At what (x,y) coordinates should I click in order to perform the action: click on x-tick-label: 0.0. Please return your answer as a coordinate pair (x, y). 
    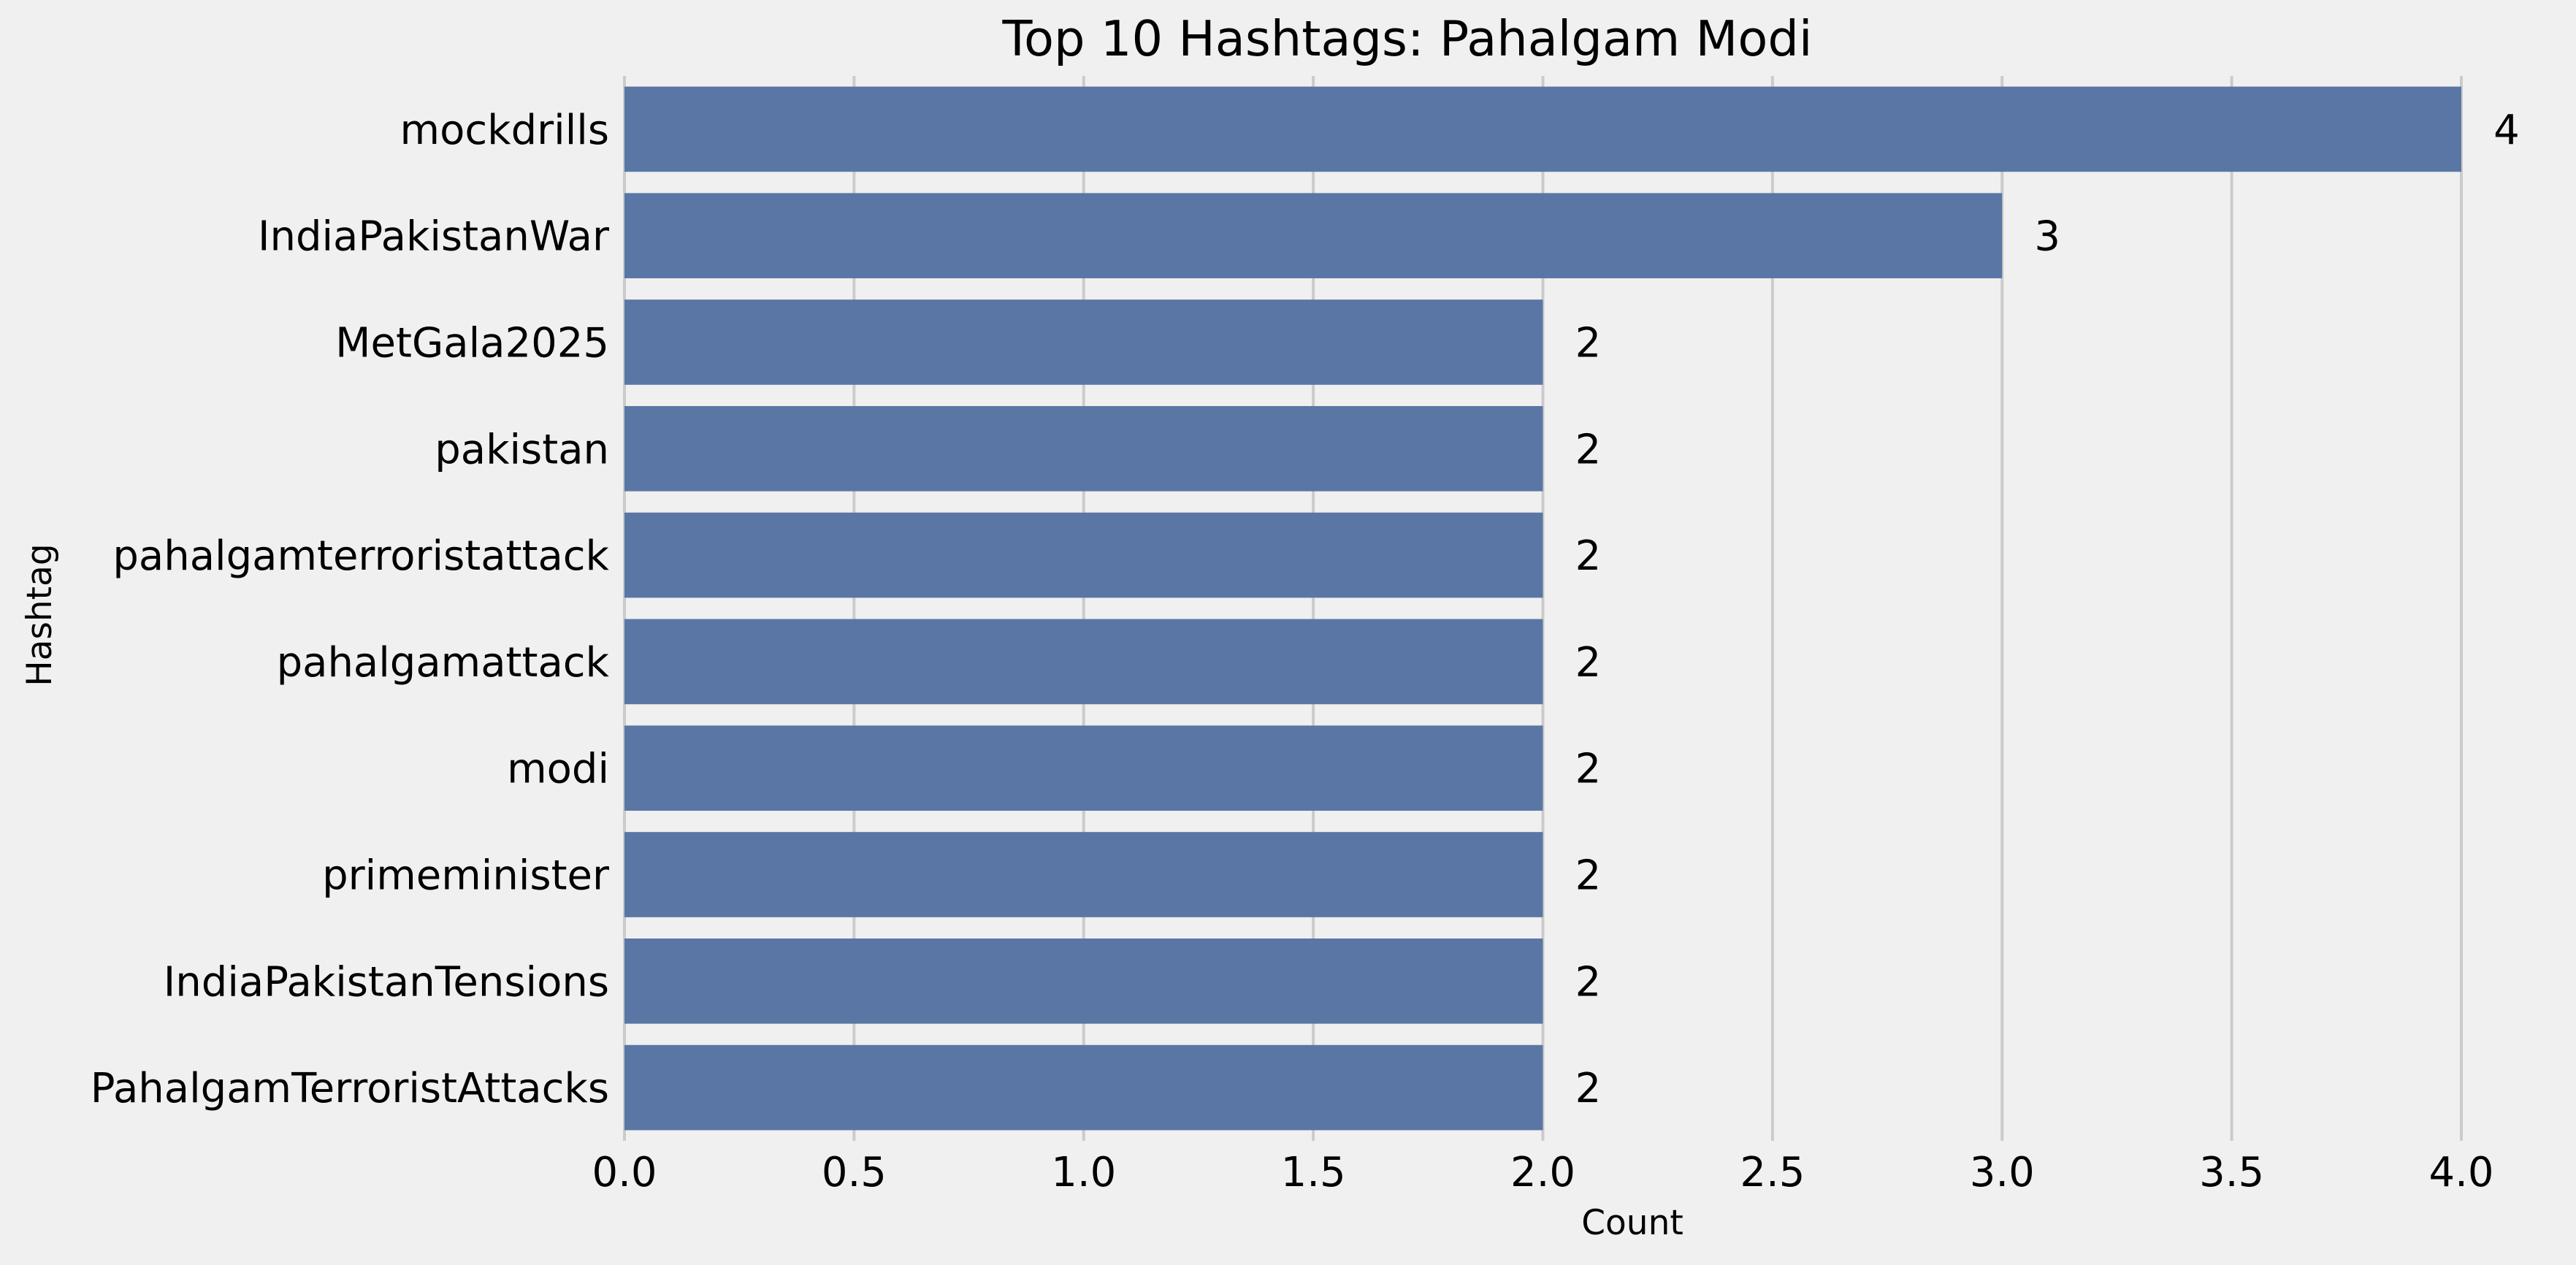
    Looking at the image, I should click on (624, 1172).